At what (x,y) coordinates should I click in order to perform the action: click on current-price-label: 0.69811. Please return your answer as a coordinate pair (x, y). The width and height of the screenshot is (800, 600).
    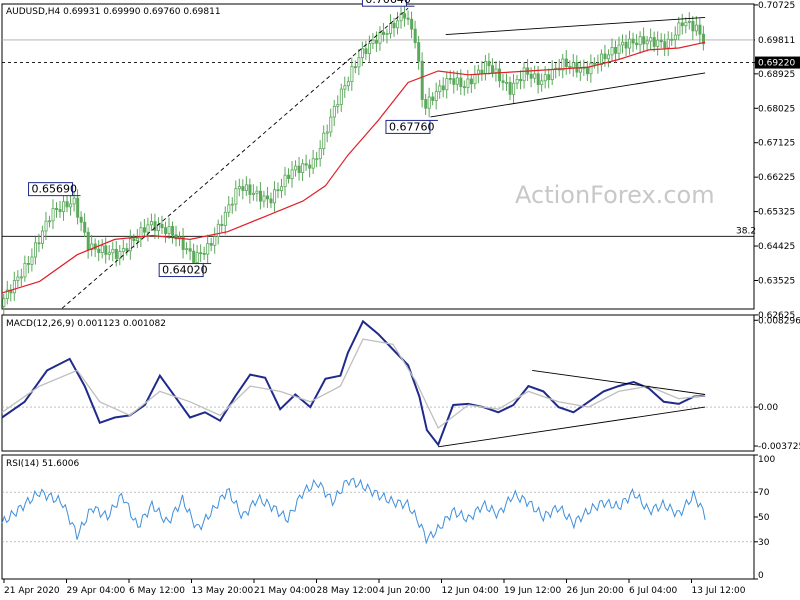
    Looking at the image, I should click on (776, 41).